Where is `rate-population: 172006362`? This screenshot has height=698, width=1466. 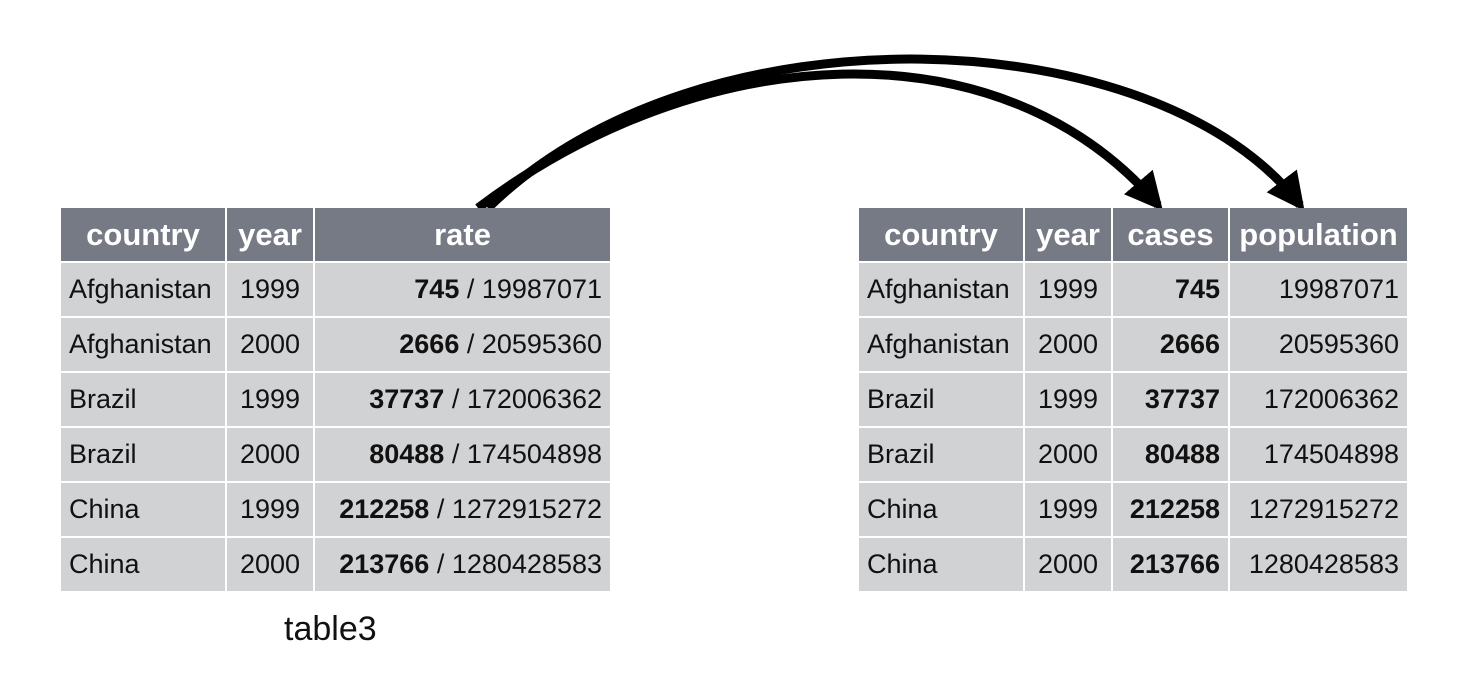 rate-population: 172006362 is located at coordinates (534, 399).